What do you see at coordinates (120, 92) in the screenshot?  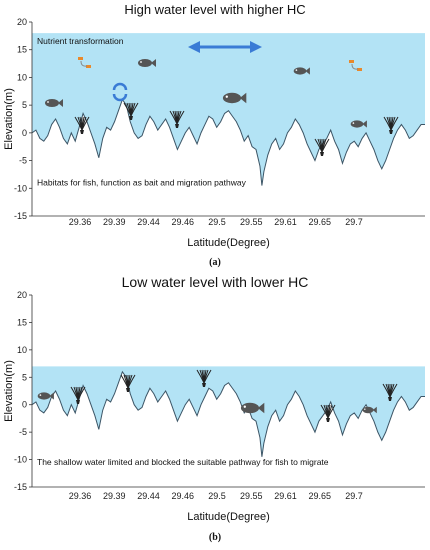 I see `circulation-arrow-icon` at bounding box center [120, 92].